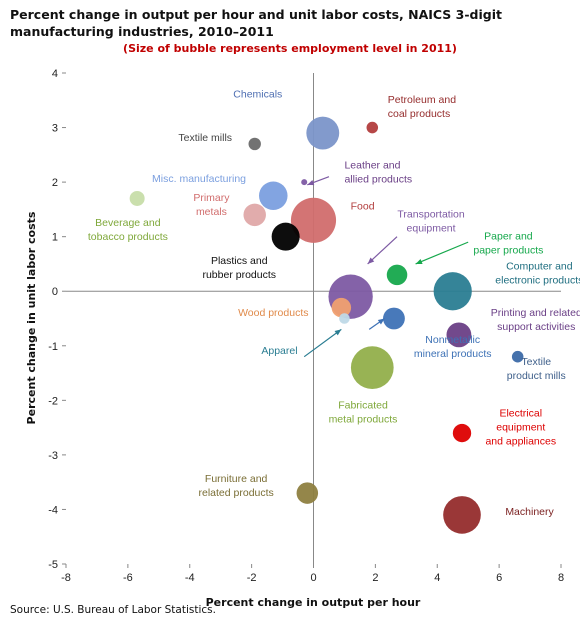 This screenshot has height=623, width=580. Describe the element at coordinates (535, 313) in the screenshot. I see `bubble-label-line: Printing and related` at that location.